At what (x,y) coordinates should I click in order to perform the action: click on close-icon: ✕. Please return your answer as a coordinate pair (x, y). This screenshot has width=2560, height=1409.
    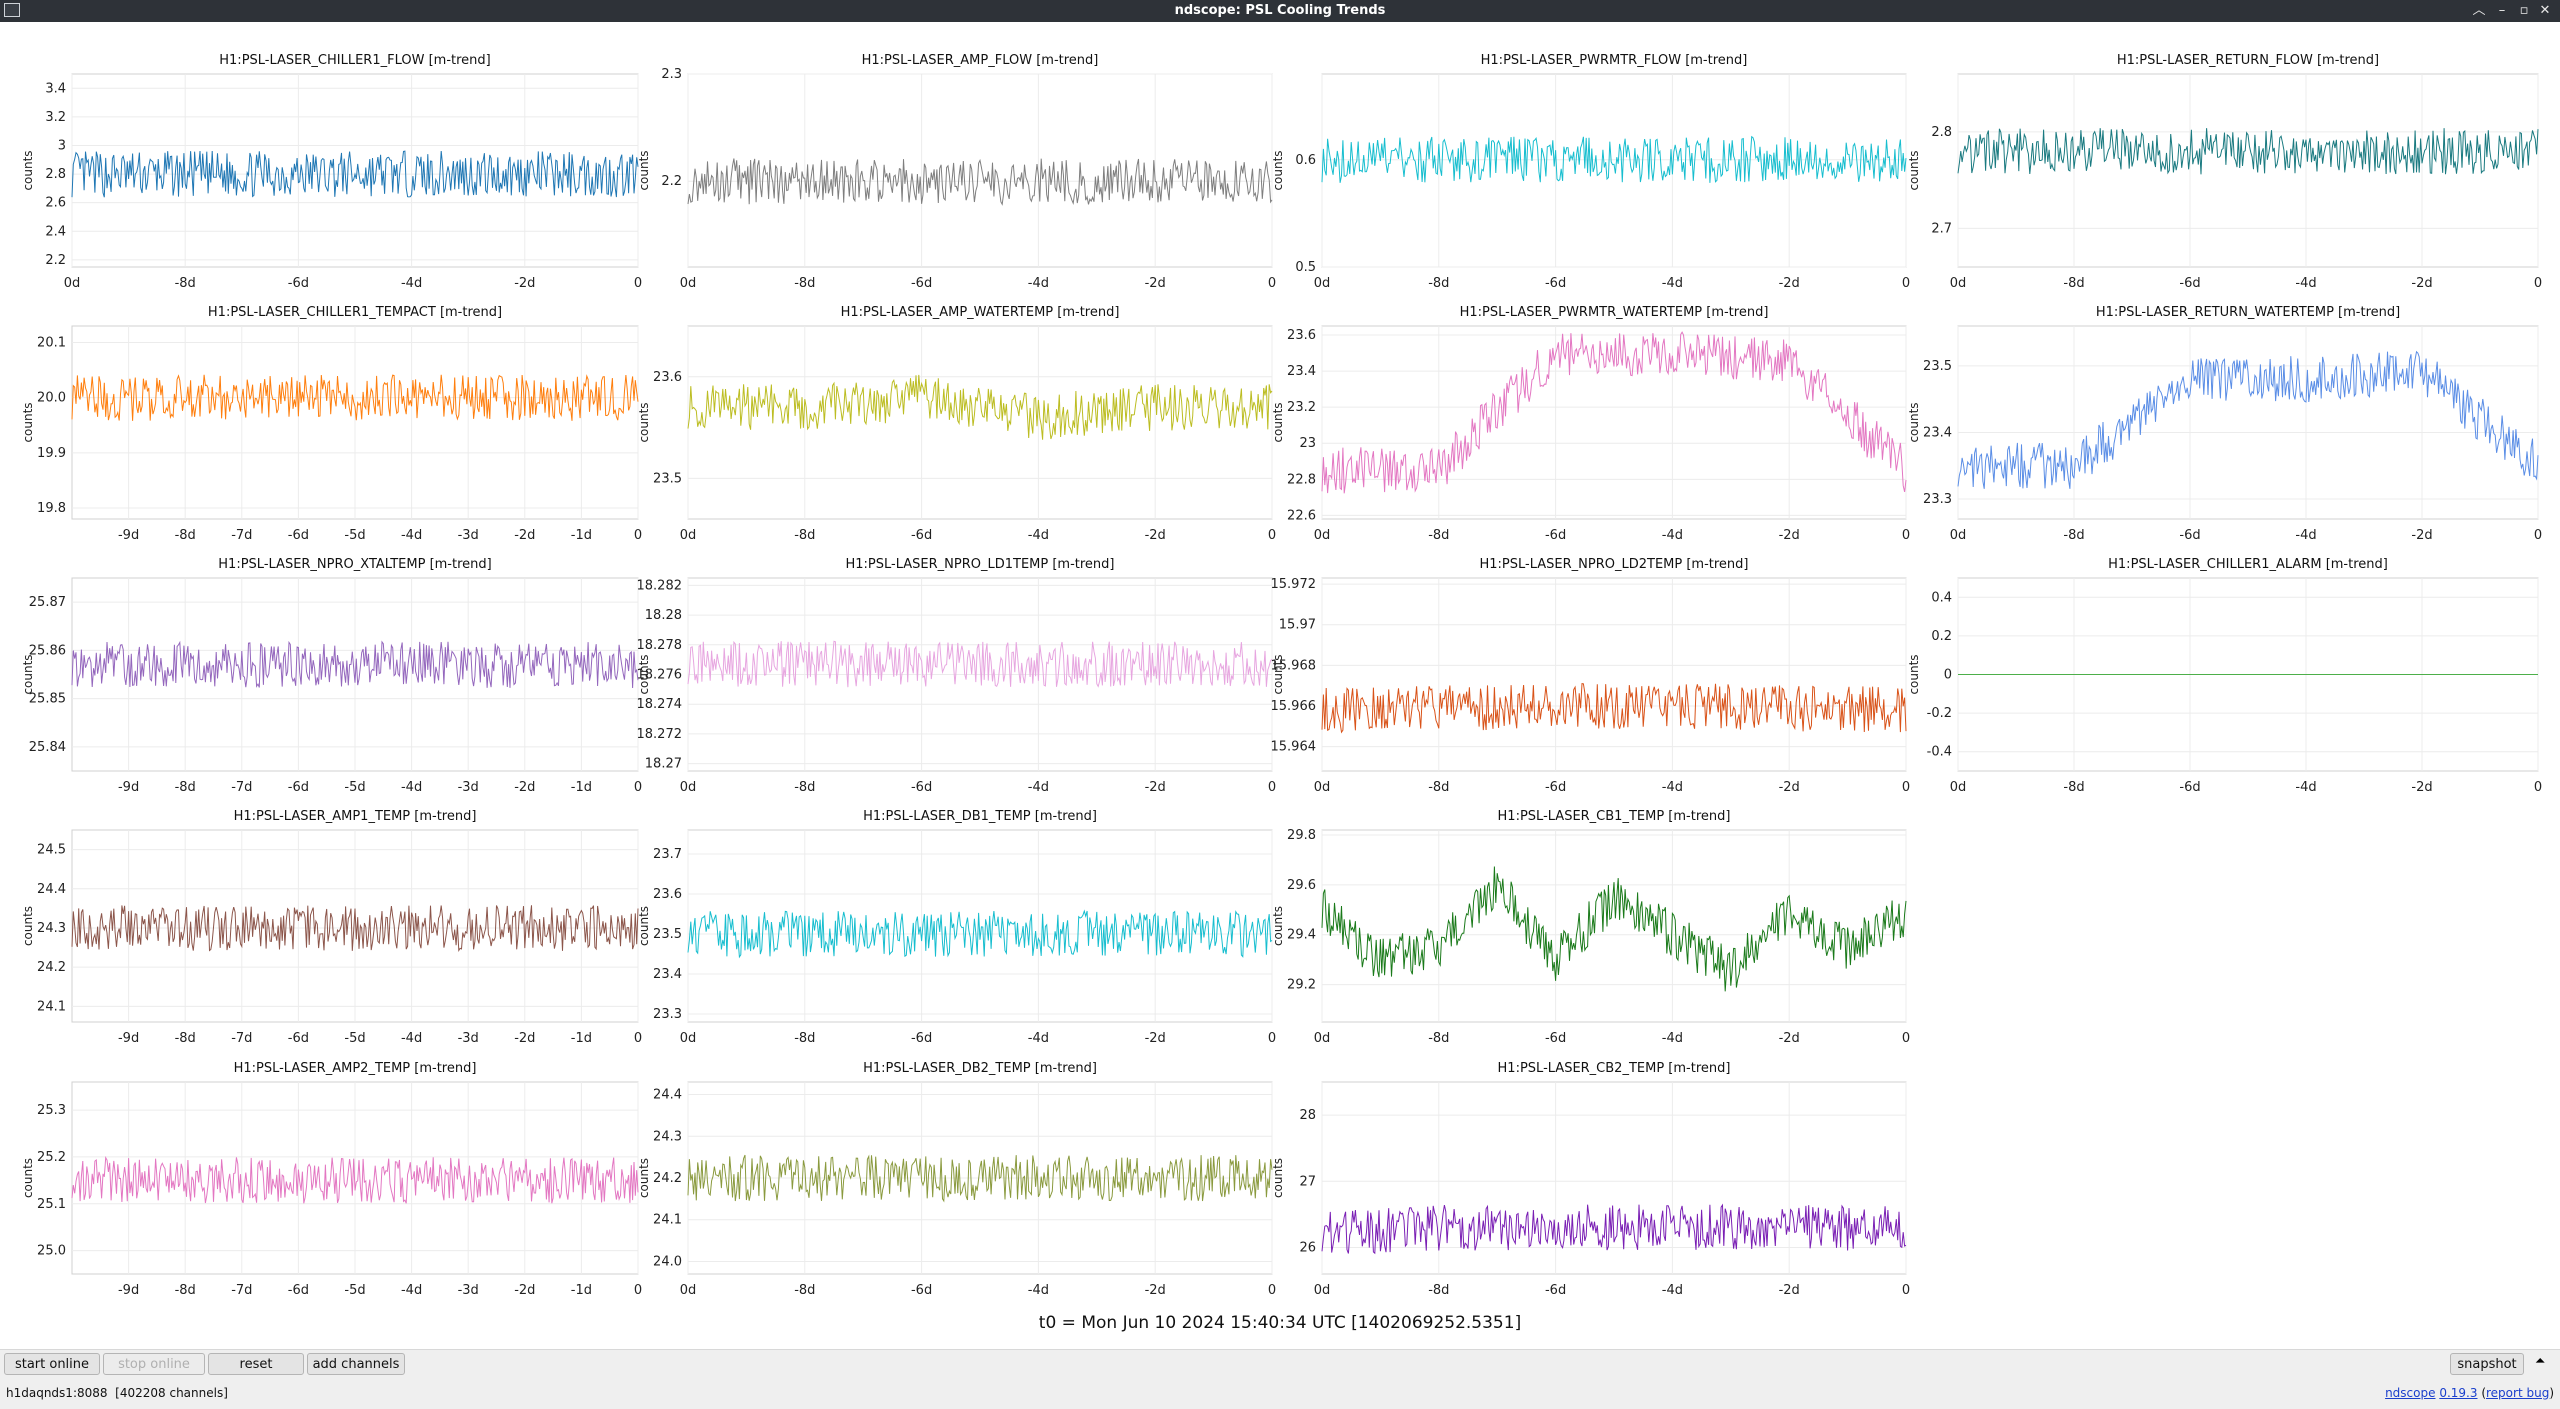
    Looking at the image, I should click on (2545, 10).